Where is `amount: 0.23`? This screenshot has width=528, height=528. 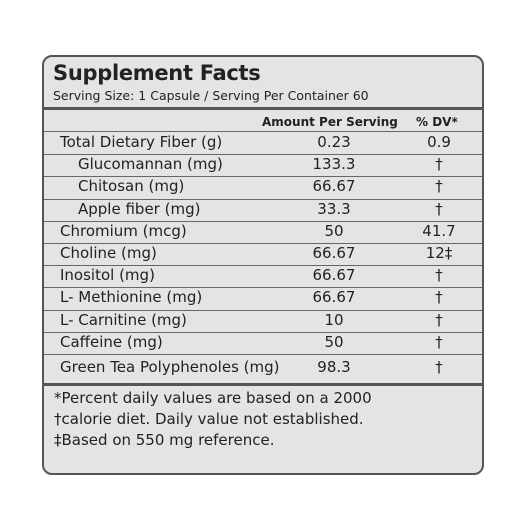 amount: 0.23 is located at coordinates (334, 142).